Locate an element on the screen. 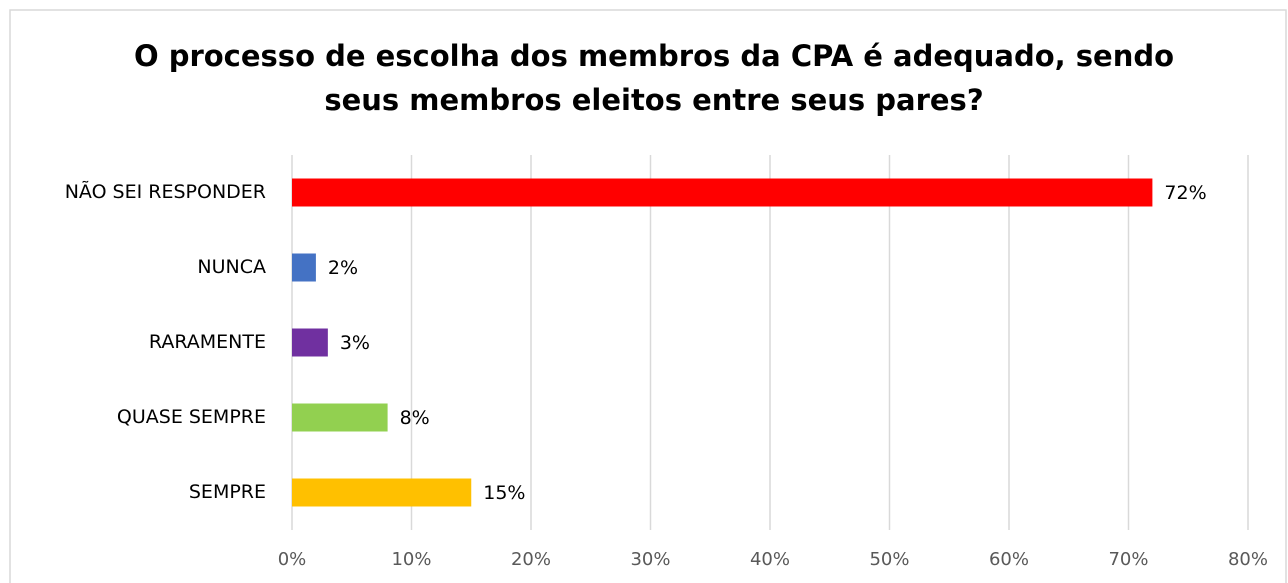  x-tick-label: 50% is located at coordinates (889, 559).